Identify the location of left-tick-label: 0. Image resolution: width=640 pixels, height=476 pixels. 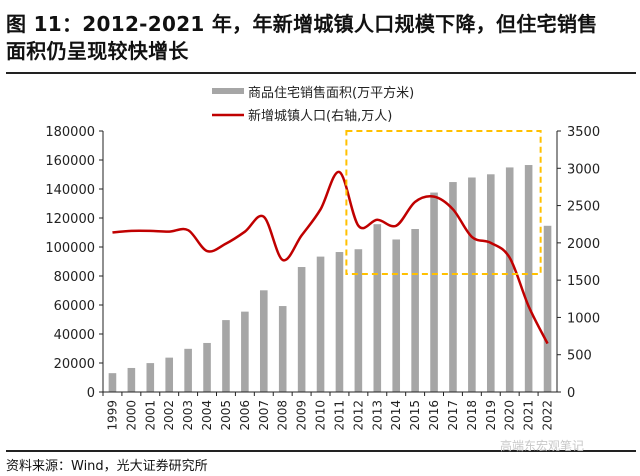
(91, 393).